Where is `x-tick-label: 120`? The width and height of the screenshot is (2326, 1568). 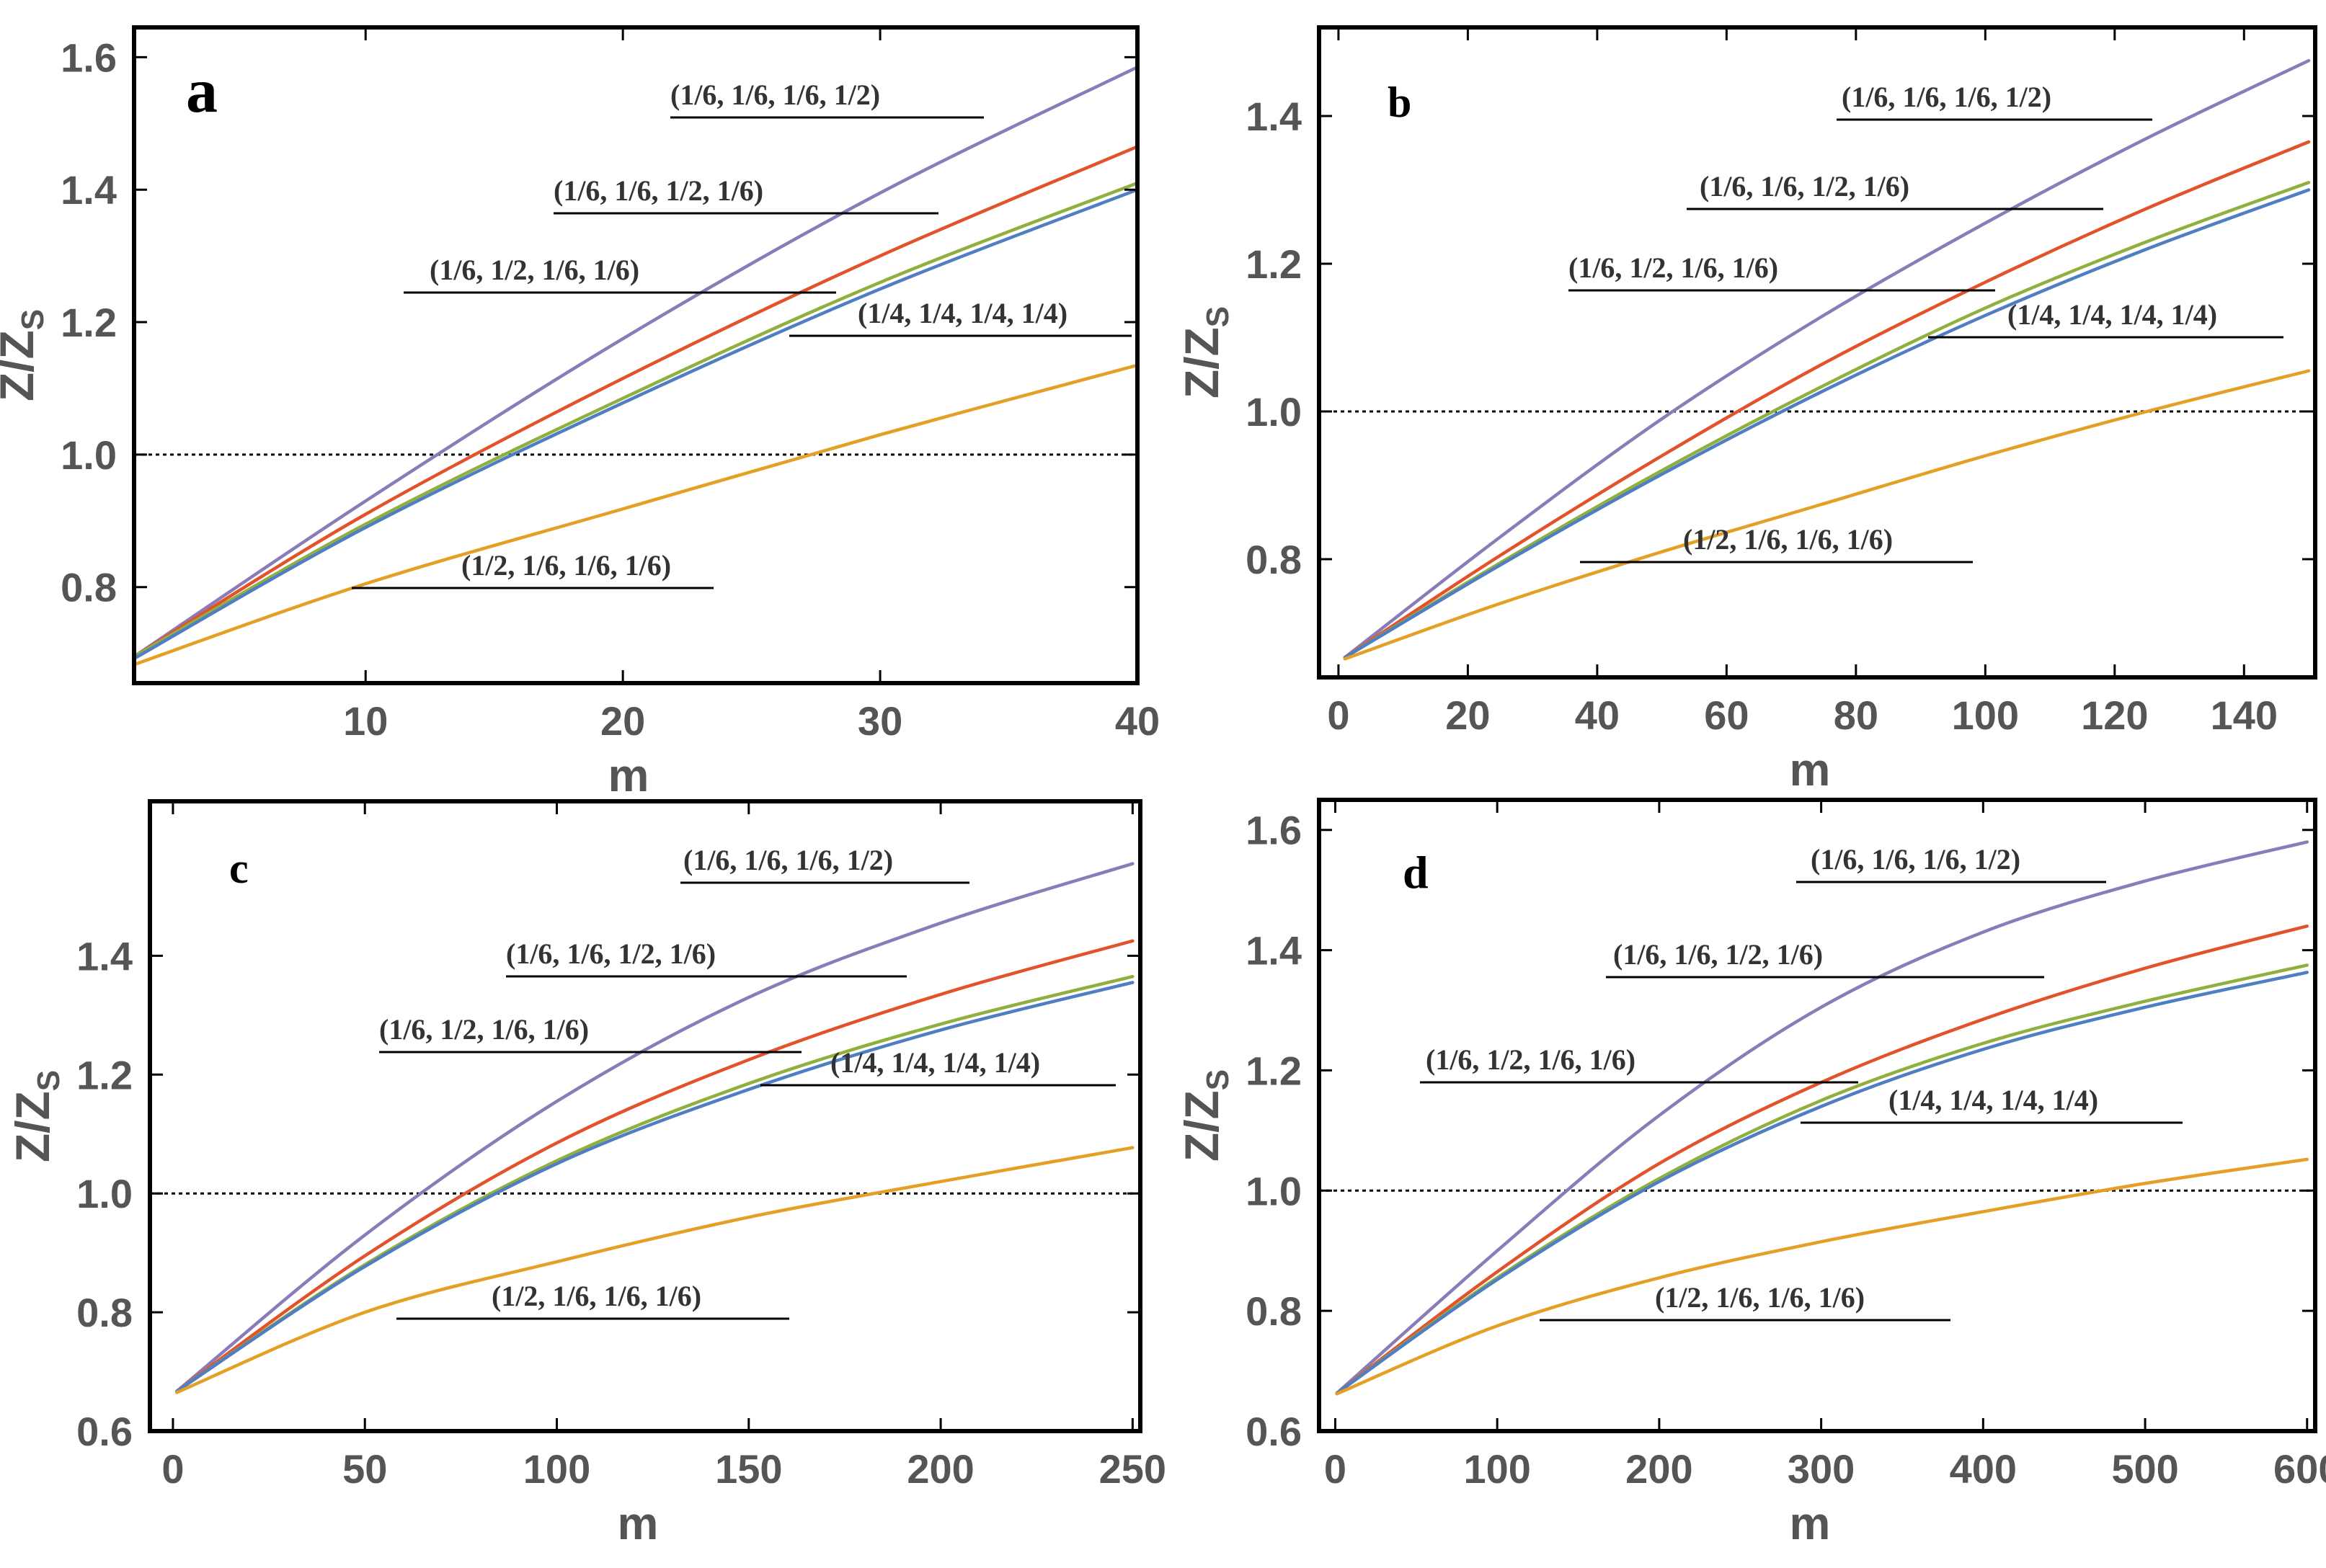
x-tick-label: 120 is located at coordinates (2115, 715).